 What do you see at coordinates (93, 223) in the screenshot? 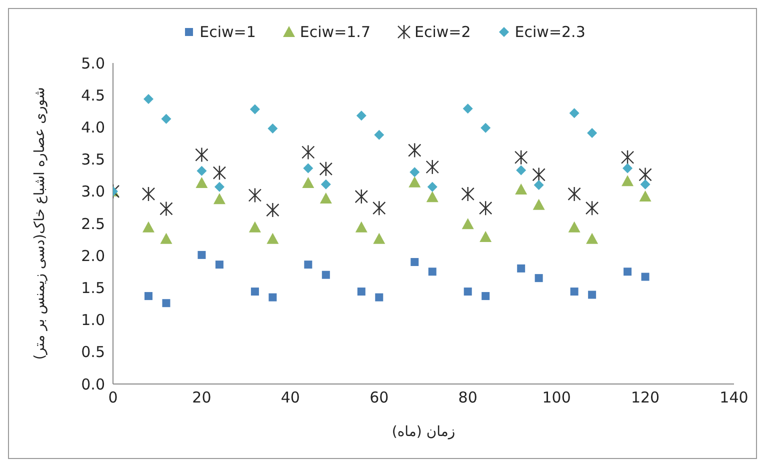
I see `y-tick-label: 2.5` at bounding box center [93, 223].